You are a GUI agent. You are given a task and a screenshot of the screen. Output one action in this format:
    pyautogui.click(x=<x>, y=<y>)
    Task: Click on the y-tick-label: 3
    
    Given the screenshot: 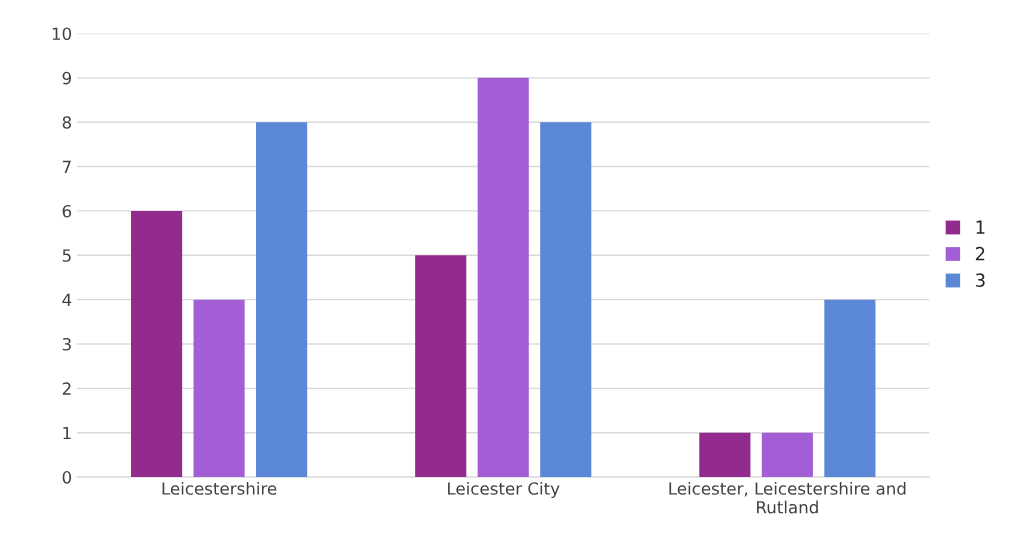 What is the action you would take?
    pyautogui.click(x=66, y=344)
    